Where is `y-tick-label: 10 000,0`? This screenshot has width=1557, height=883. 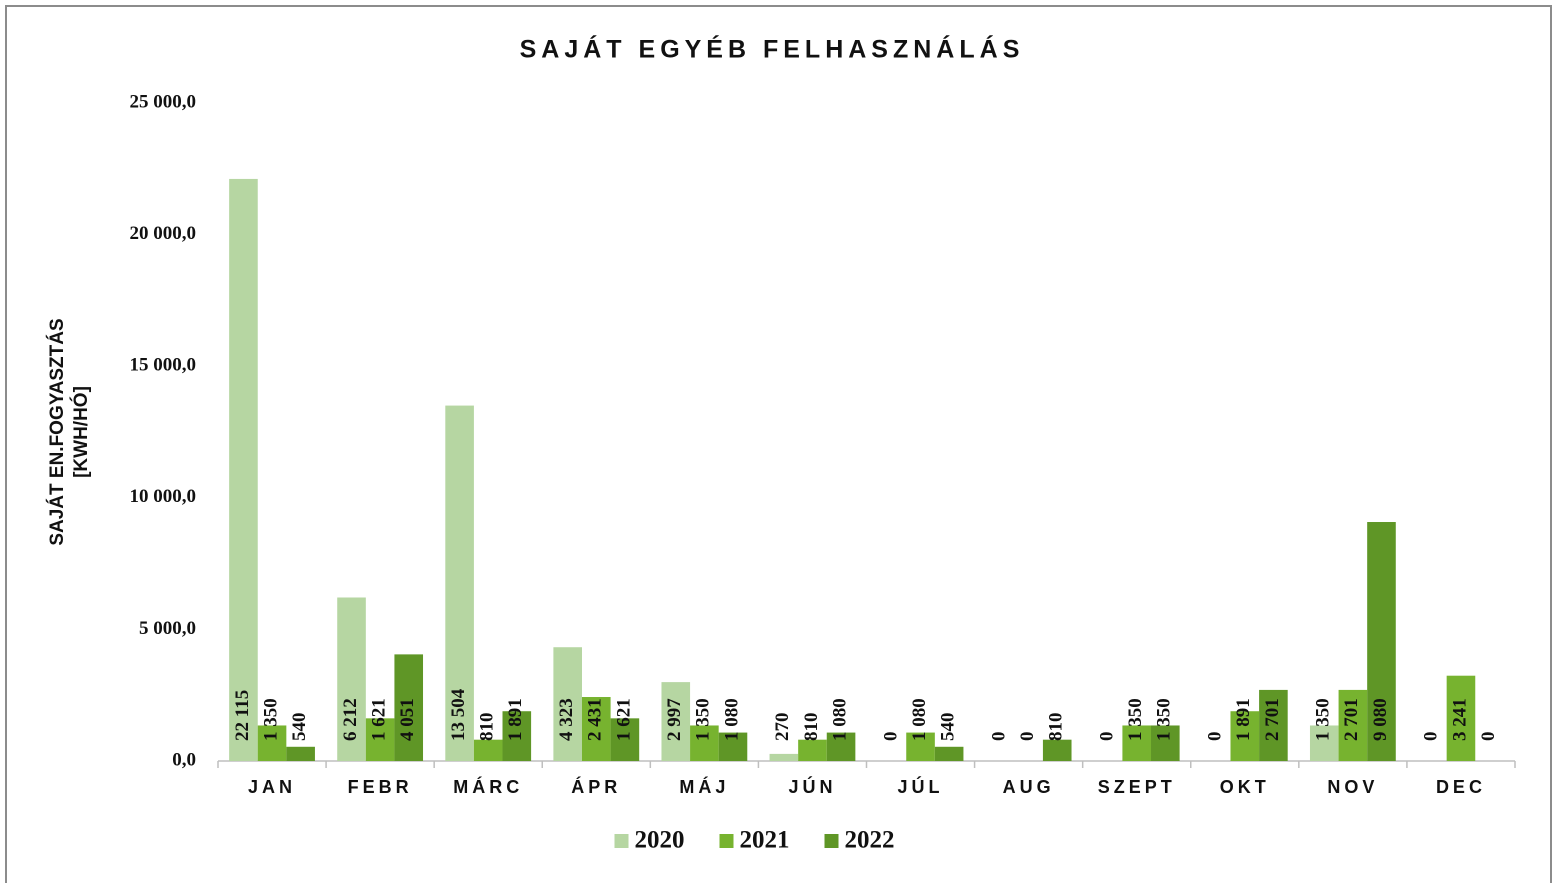
y-tick-label: 10 000,0 is located at coordinates (163, 496).